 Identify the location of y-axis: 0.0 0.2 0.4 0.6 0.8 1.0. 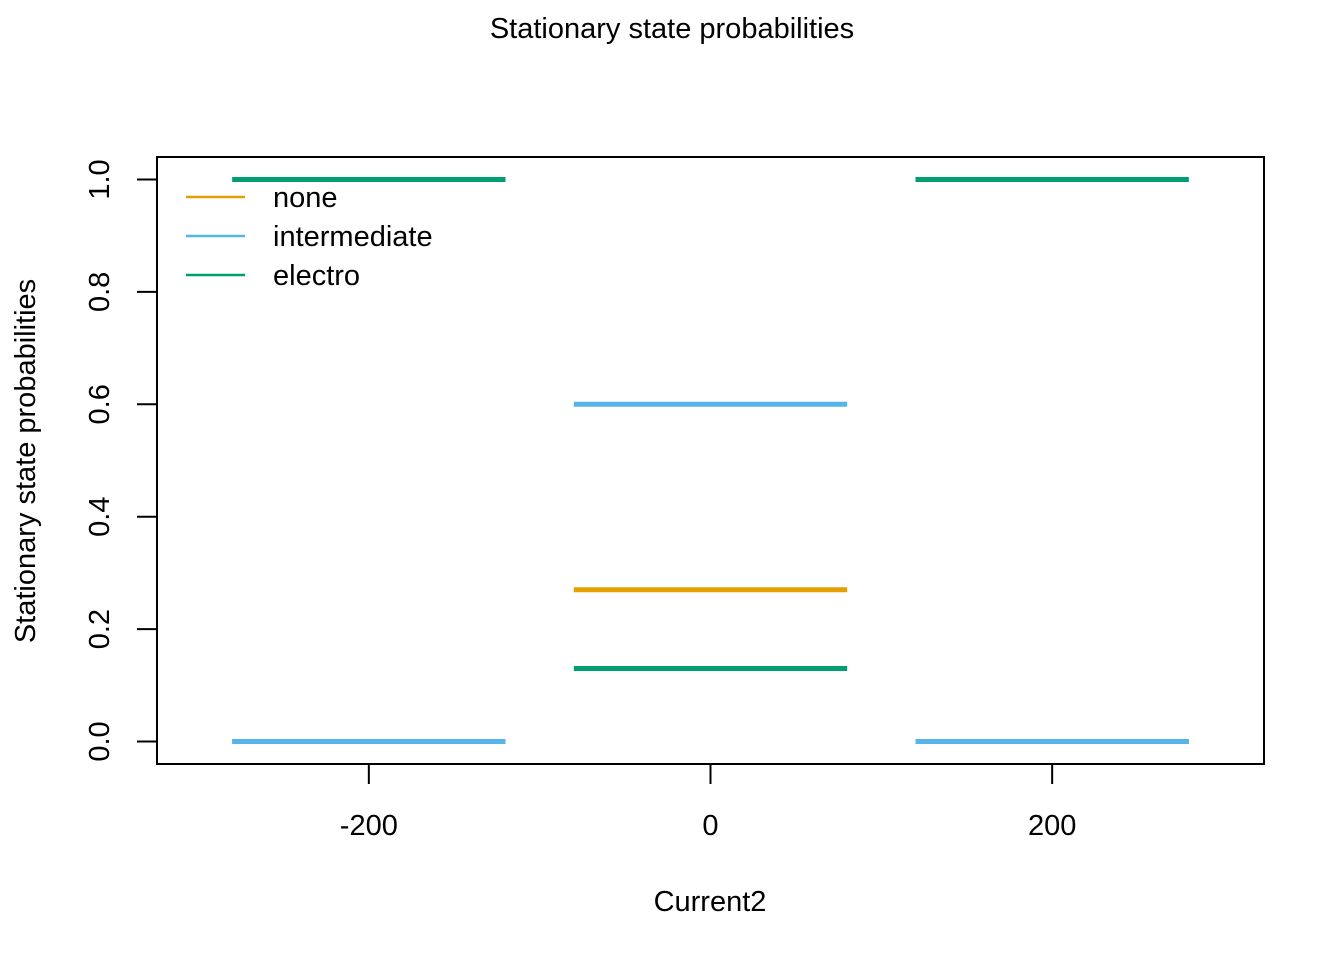
(120, 460).